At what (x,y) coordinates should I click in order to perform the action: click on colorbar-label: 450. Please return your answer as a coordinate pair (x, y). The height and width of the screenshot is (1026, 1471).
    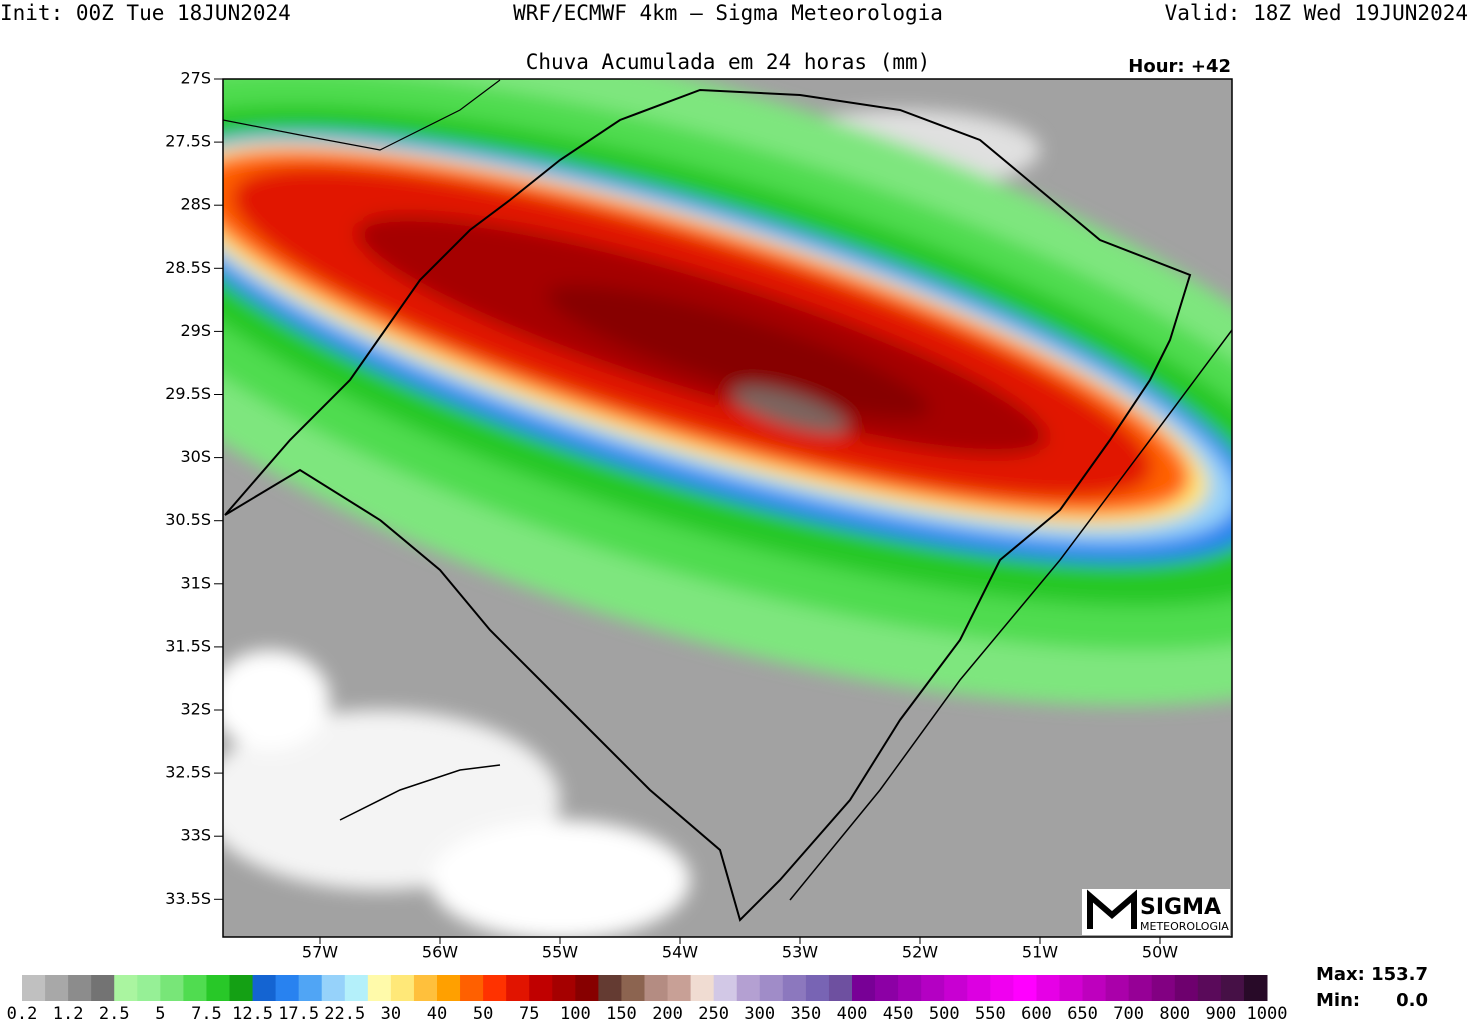
    Looking at the image, I should click on (898, 1013).